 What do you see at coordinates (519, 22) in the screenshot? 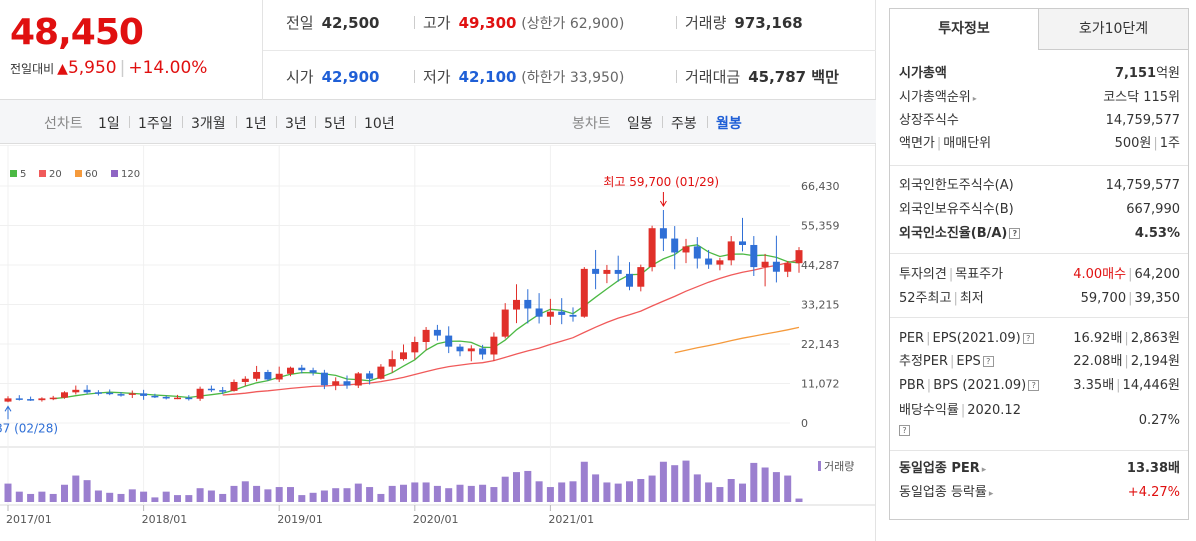
I see `high-price: 고가 49,300 (상한가 62,900)` at bounding box center [519, 22].